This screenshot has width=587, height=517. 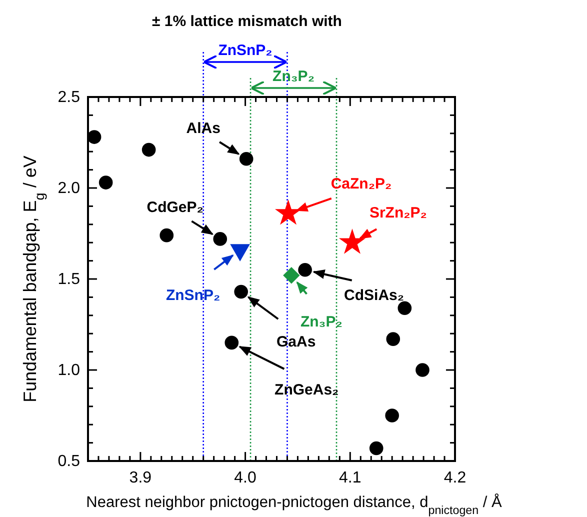 I want to click on ref-line-label: Zn₃P₂, so click(x=293, y=76).